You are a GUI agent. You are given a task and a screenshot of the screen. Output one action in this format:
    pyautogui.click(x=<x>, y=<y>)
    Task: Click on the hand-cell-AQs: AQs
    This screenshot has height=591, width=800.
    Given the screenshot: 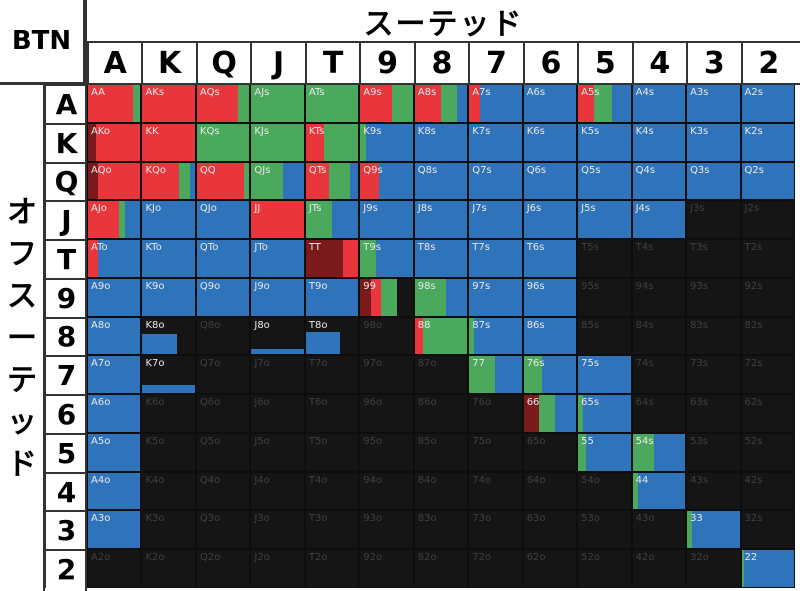 What is the action you would take?
    pyautogui.click(x=223, y=103)
    